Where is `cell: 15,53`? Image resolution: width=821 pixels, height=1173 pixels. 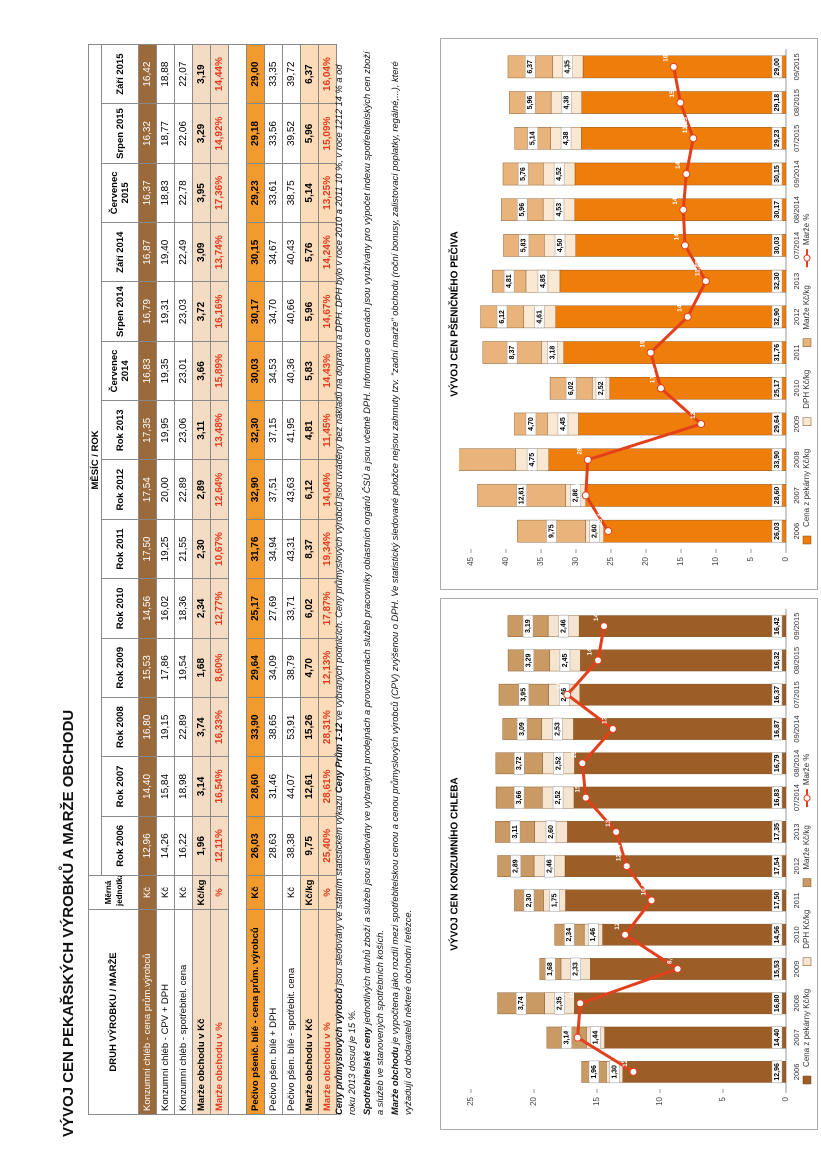
cell: 15,53 is located at coordinates (147, 668).